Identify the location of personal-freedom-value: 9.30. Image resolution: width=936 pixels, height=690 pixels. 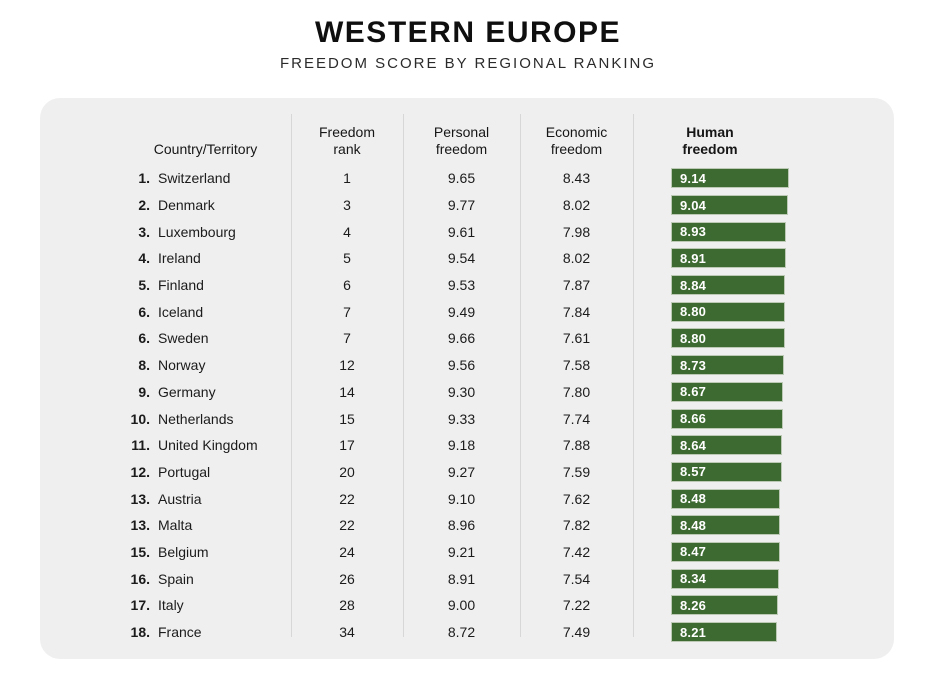
(461, 391).